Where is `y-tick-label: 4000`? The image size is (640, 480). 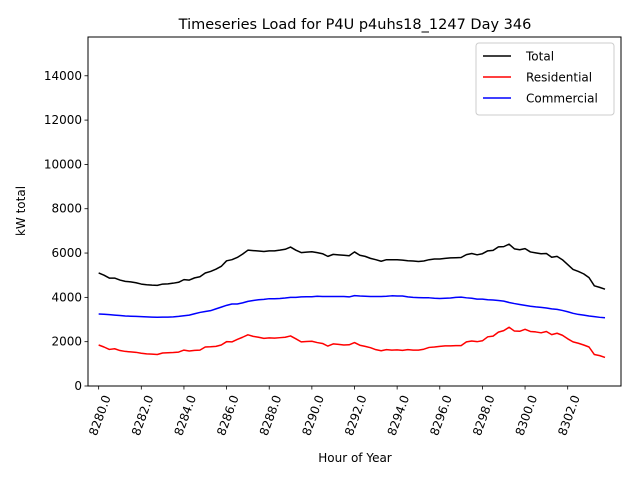 y-tick-label: 4000 is located at coordinates (66, 297).